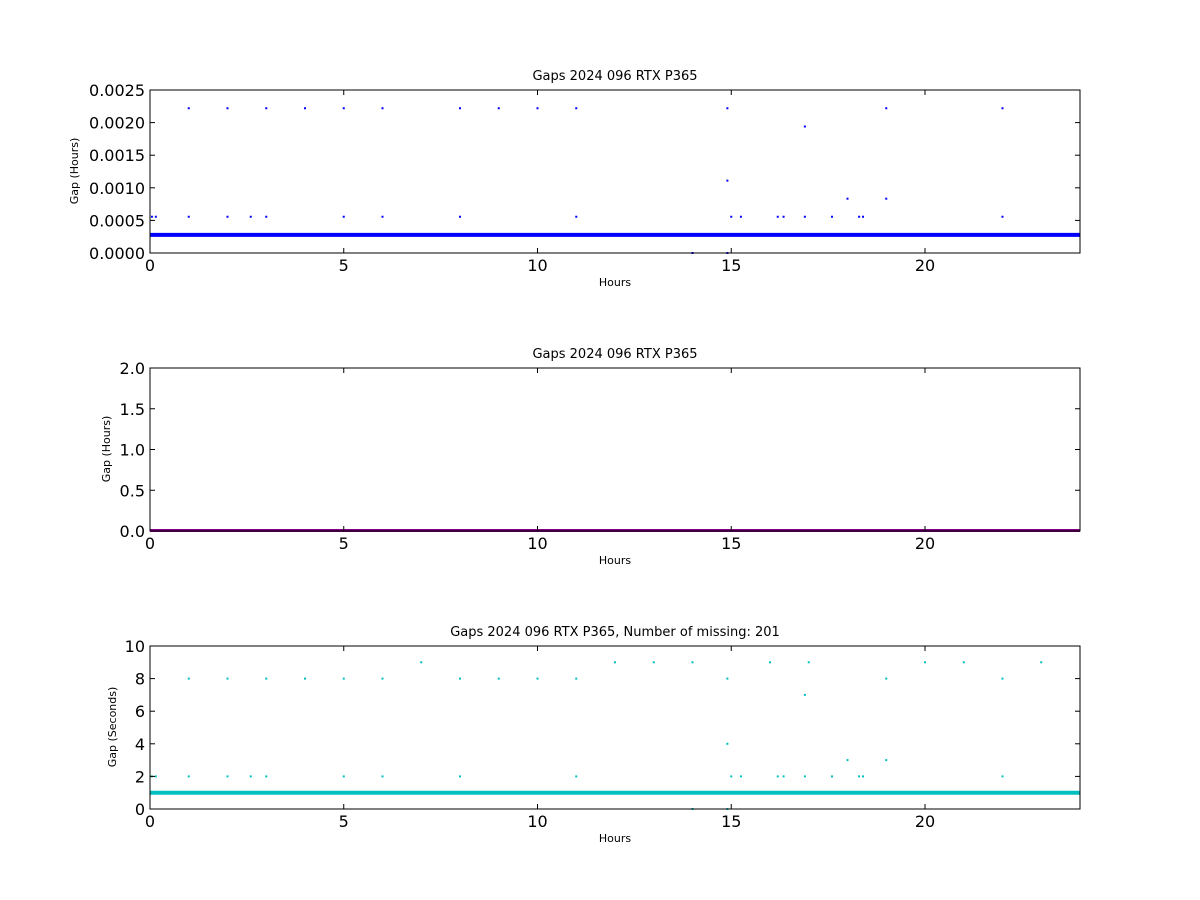 The image size is (1200, 900). I want to click on y-tick-label: 0.0015, so click(117, 155).